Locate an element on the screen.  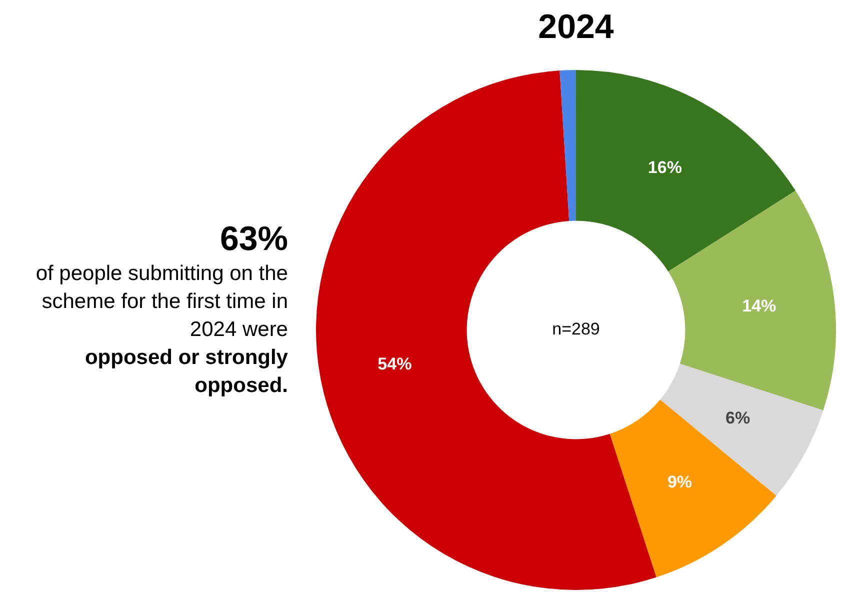
data-label: 6% is located at coordinates (737, 418).